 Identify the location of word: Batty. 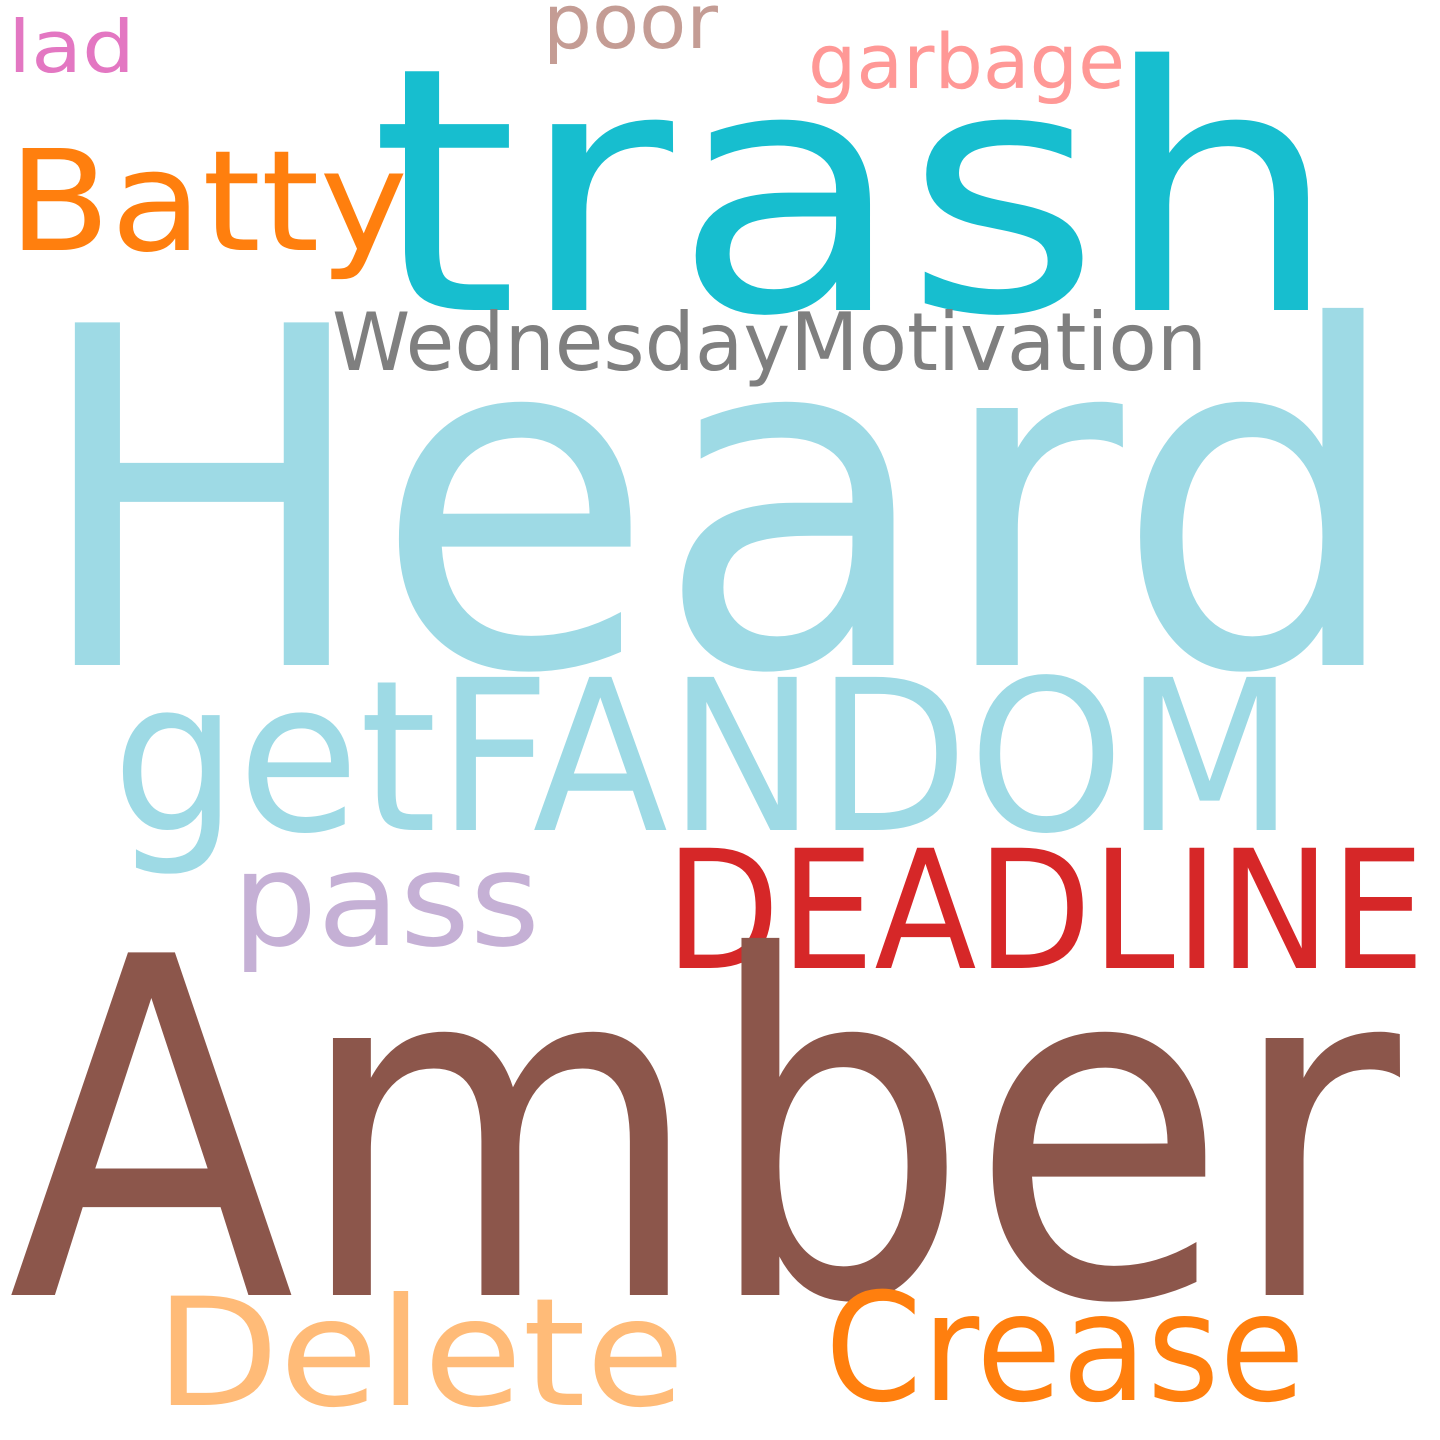
(208, 202).